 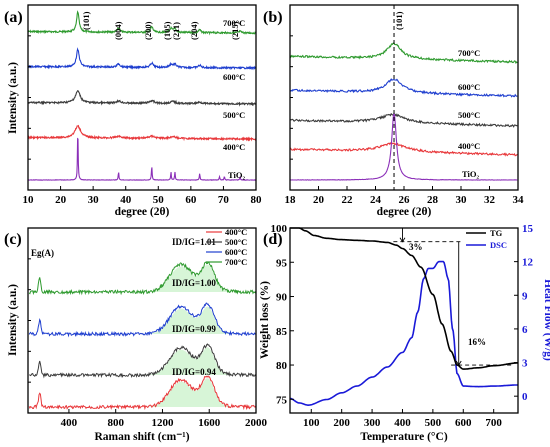 What do you see at coordinates (282, 332) in the screenshot?
I see `d-ytick-left-label: 85` at bounding box center [282, 332].